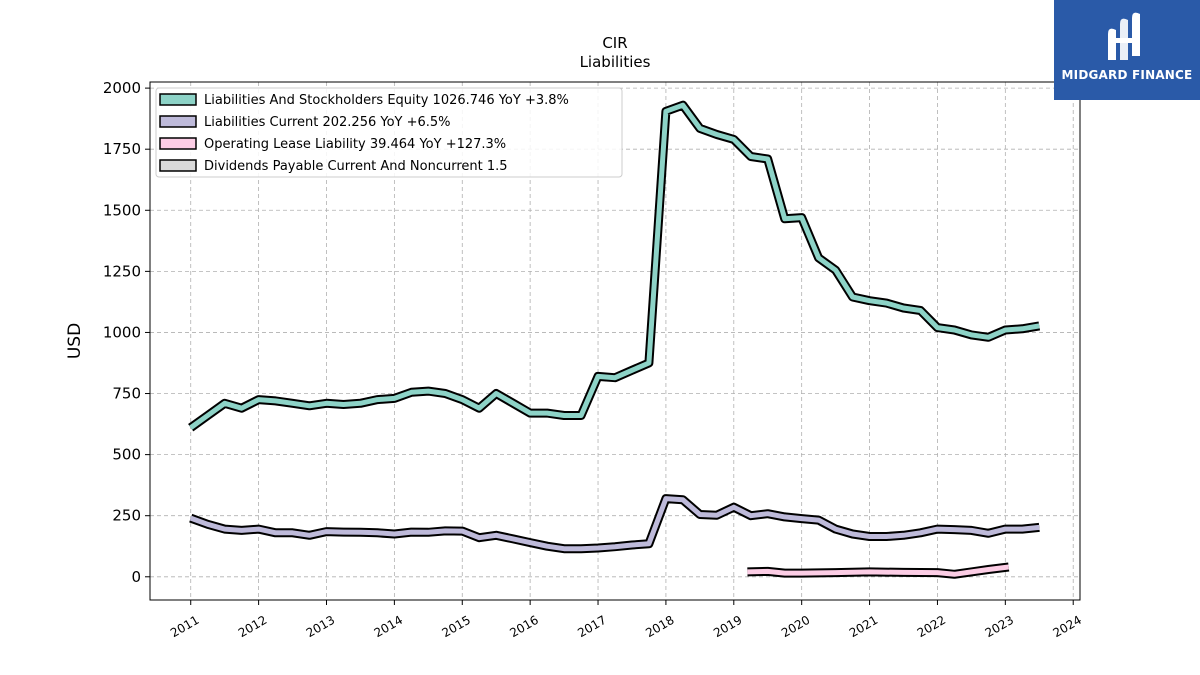 The image size is (1200, 675). I want to click on series-outline, so click(614, 524).